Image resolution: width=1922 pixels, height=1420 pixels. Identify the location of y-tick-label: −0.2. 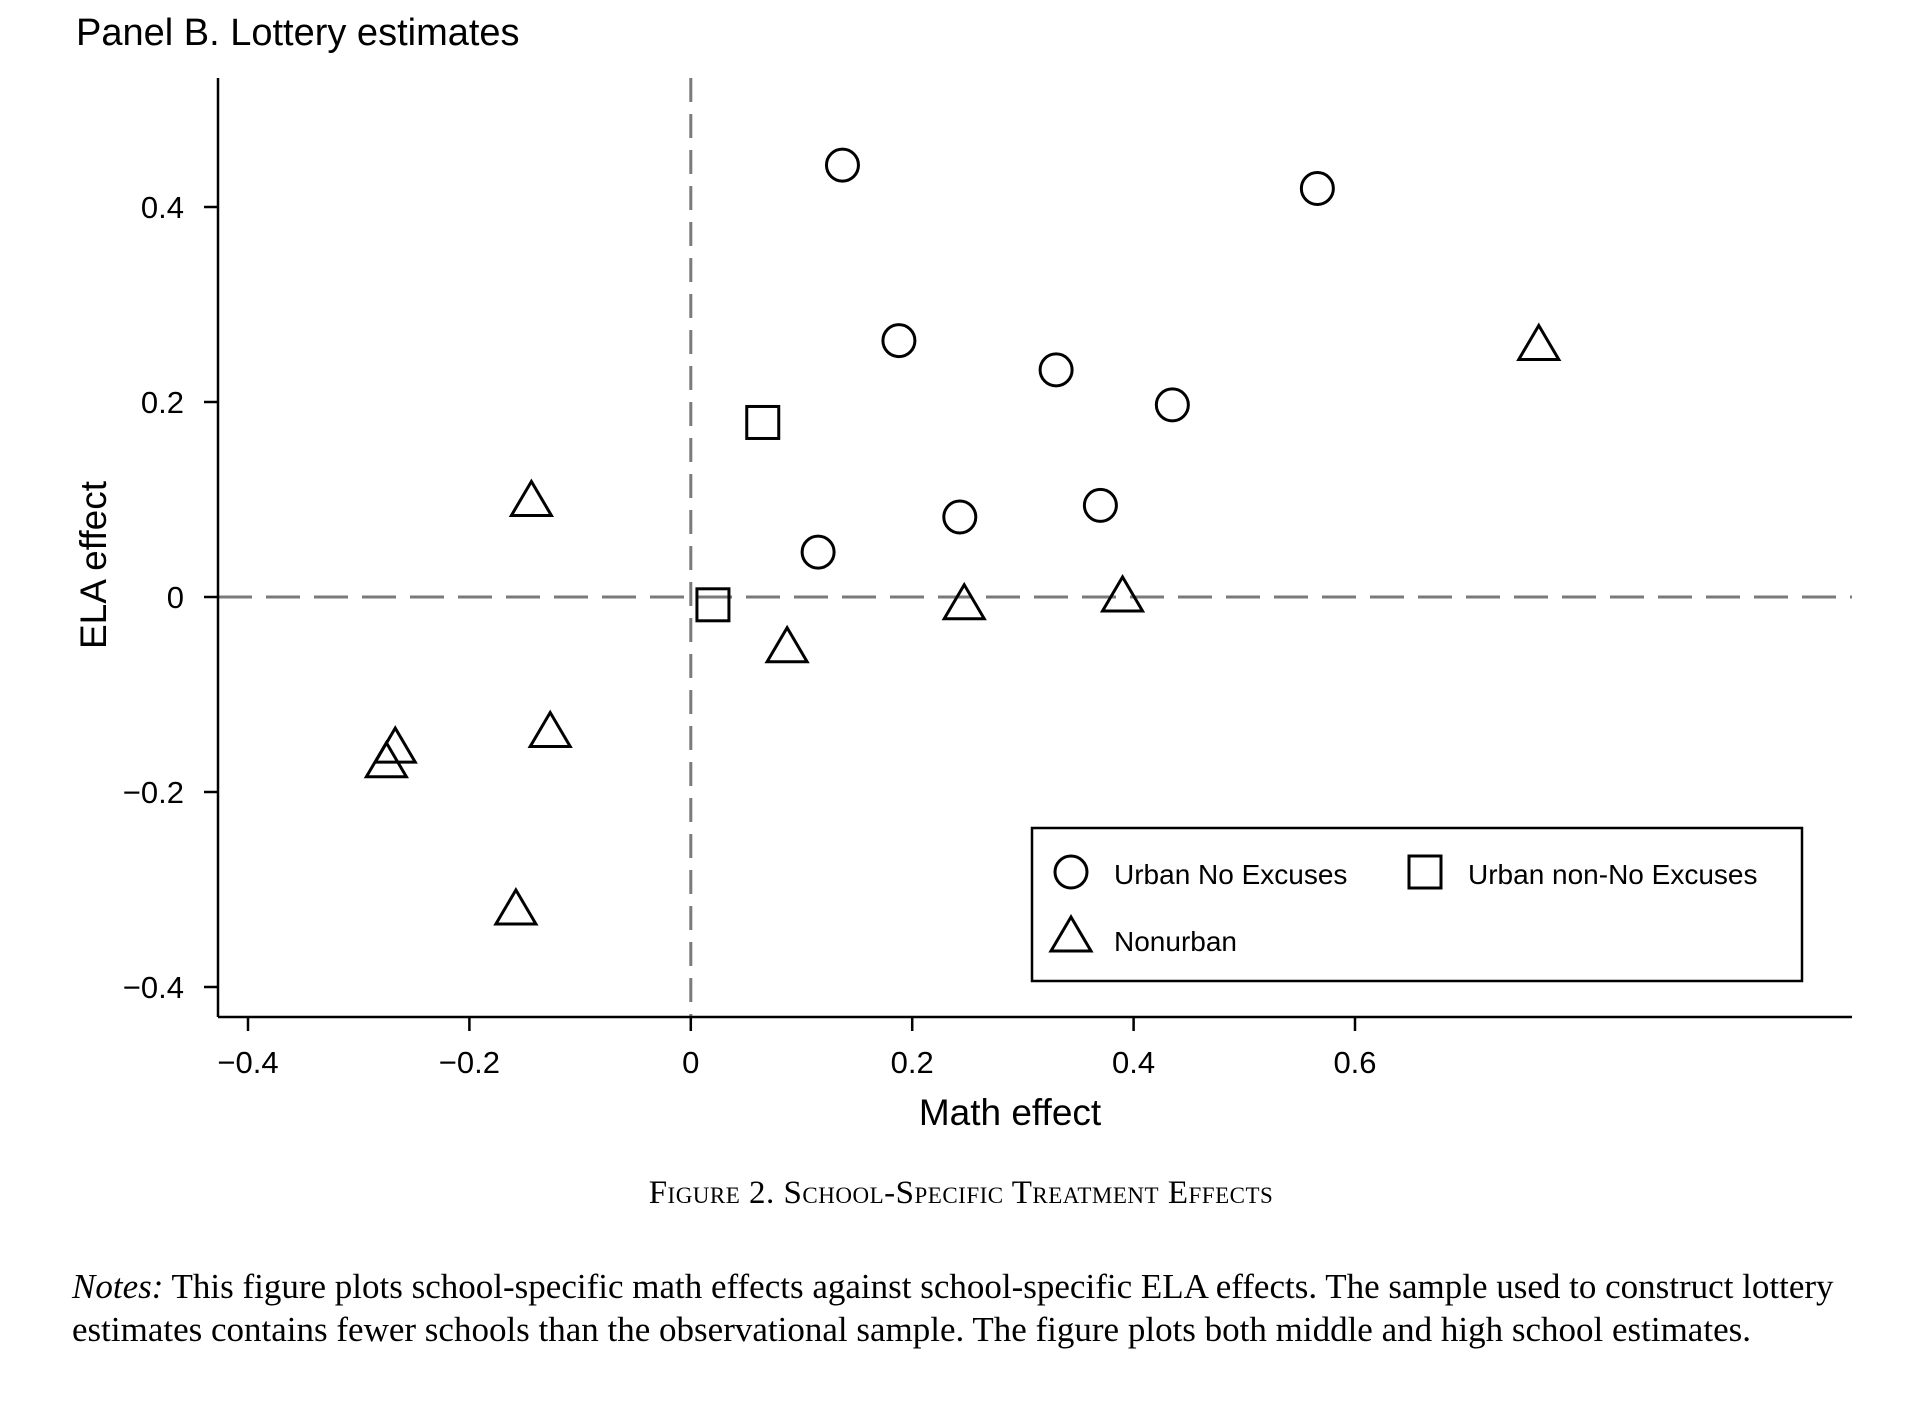
(153, 792).